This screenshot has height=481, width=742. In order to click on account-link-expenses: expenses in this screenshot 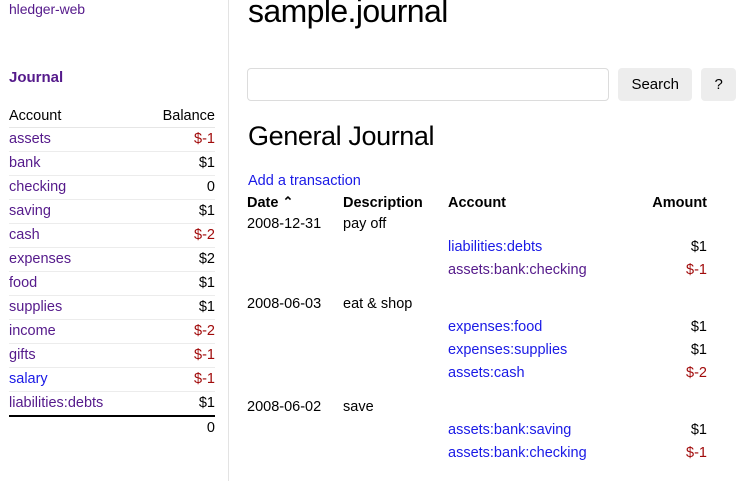, I will do `click(40, 259)`.